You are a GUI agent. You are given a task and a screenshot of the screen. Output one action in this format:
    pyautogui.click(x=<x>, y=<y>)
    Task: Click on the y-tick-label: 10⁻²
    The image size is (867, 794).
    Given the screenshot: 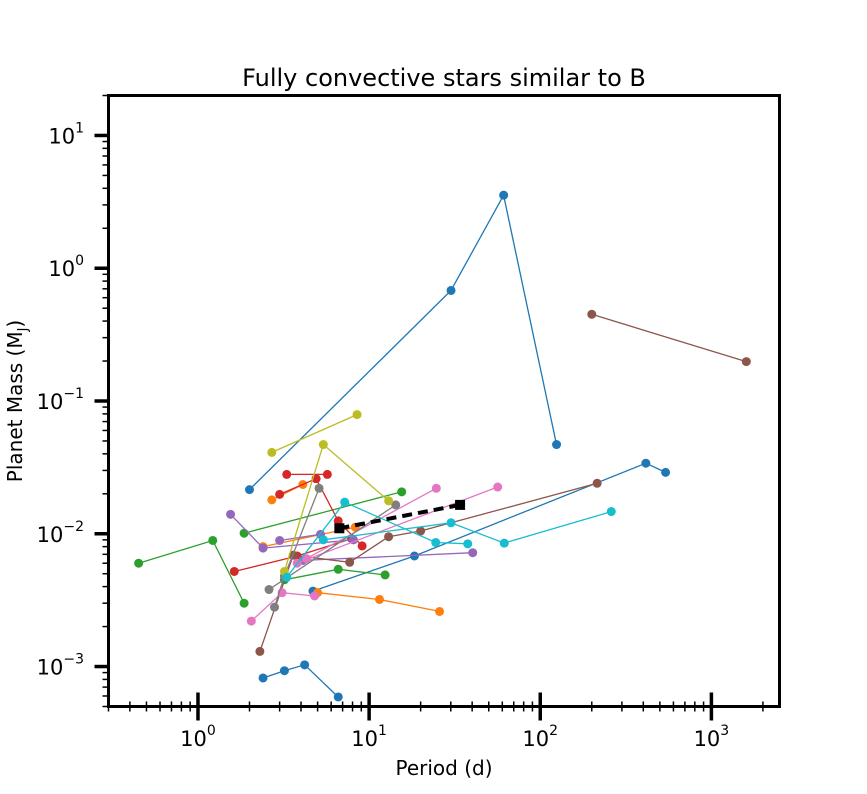 What is the action you would take?
    pyautogui.click(x=60, y=533)
    